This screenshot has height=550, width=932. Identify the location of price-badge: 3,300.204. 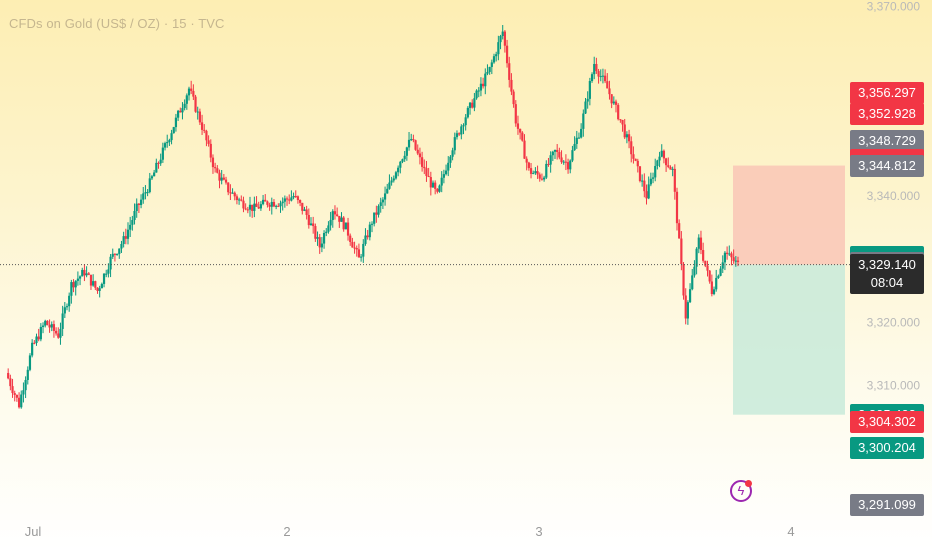
(887, 447).